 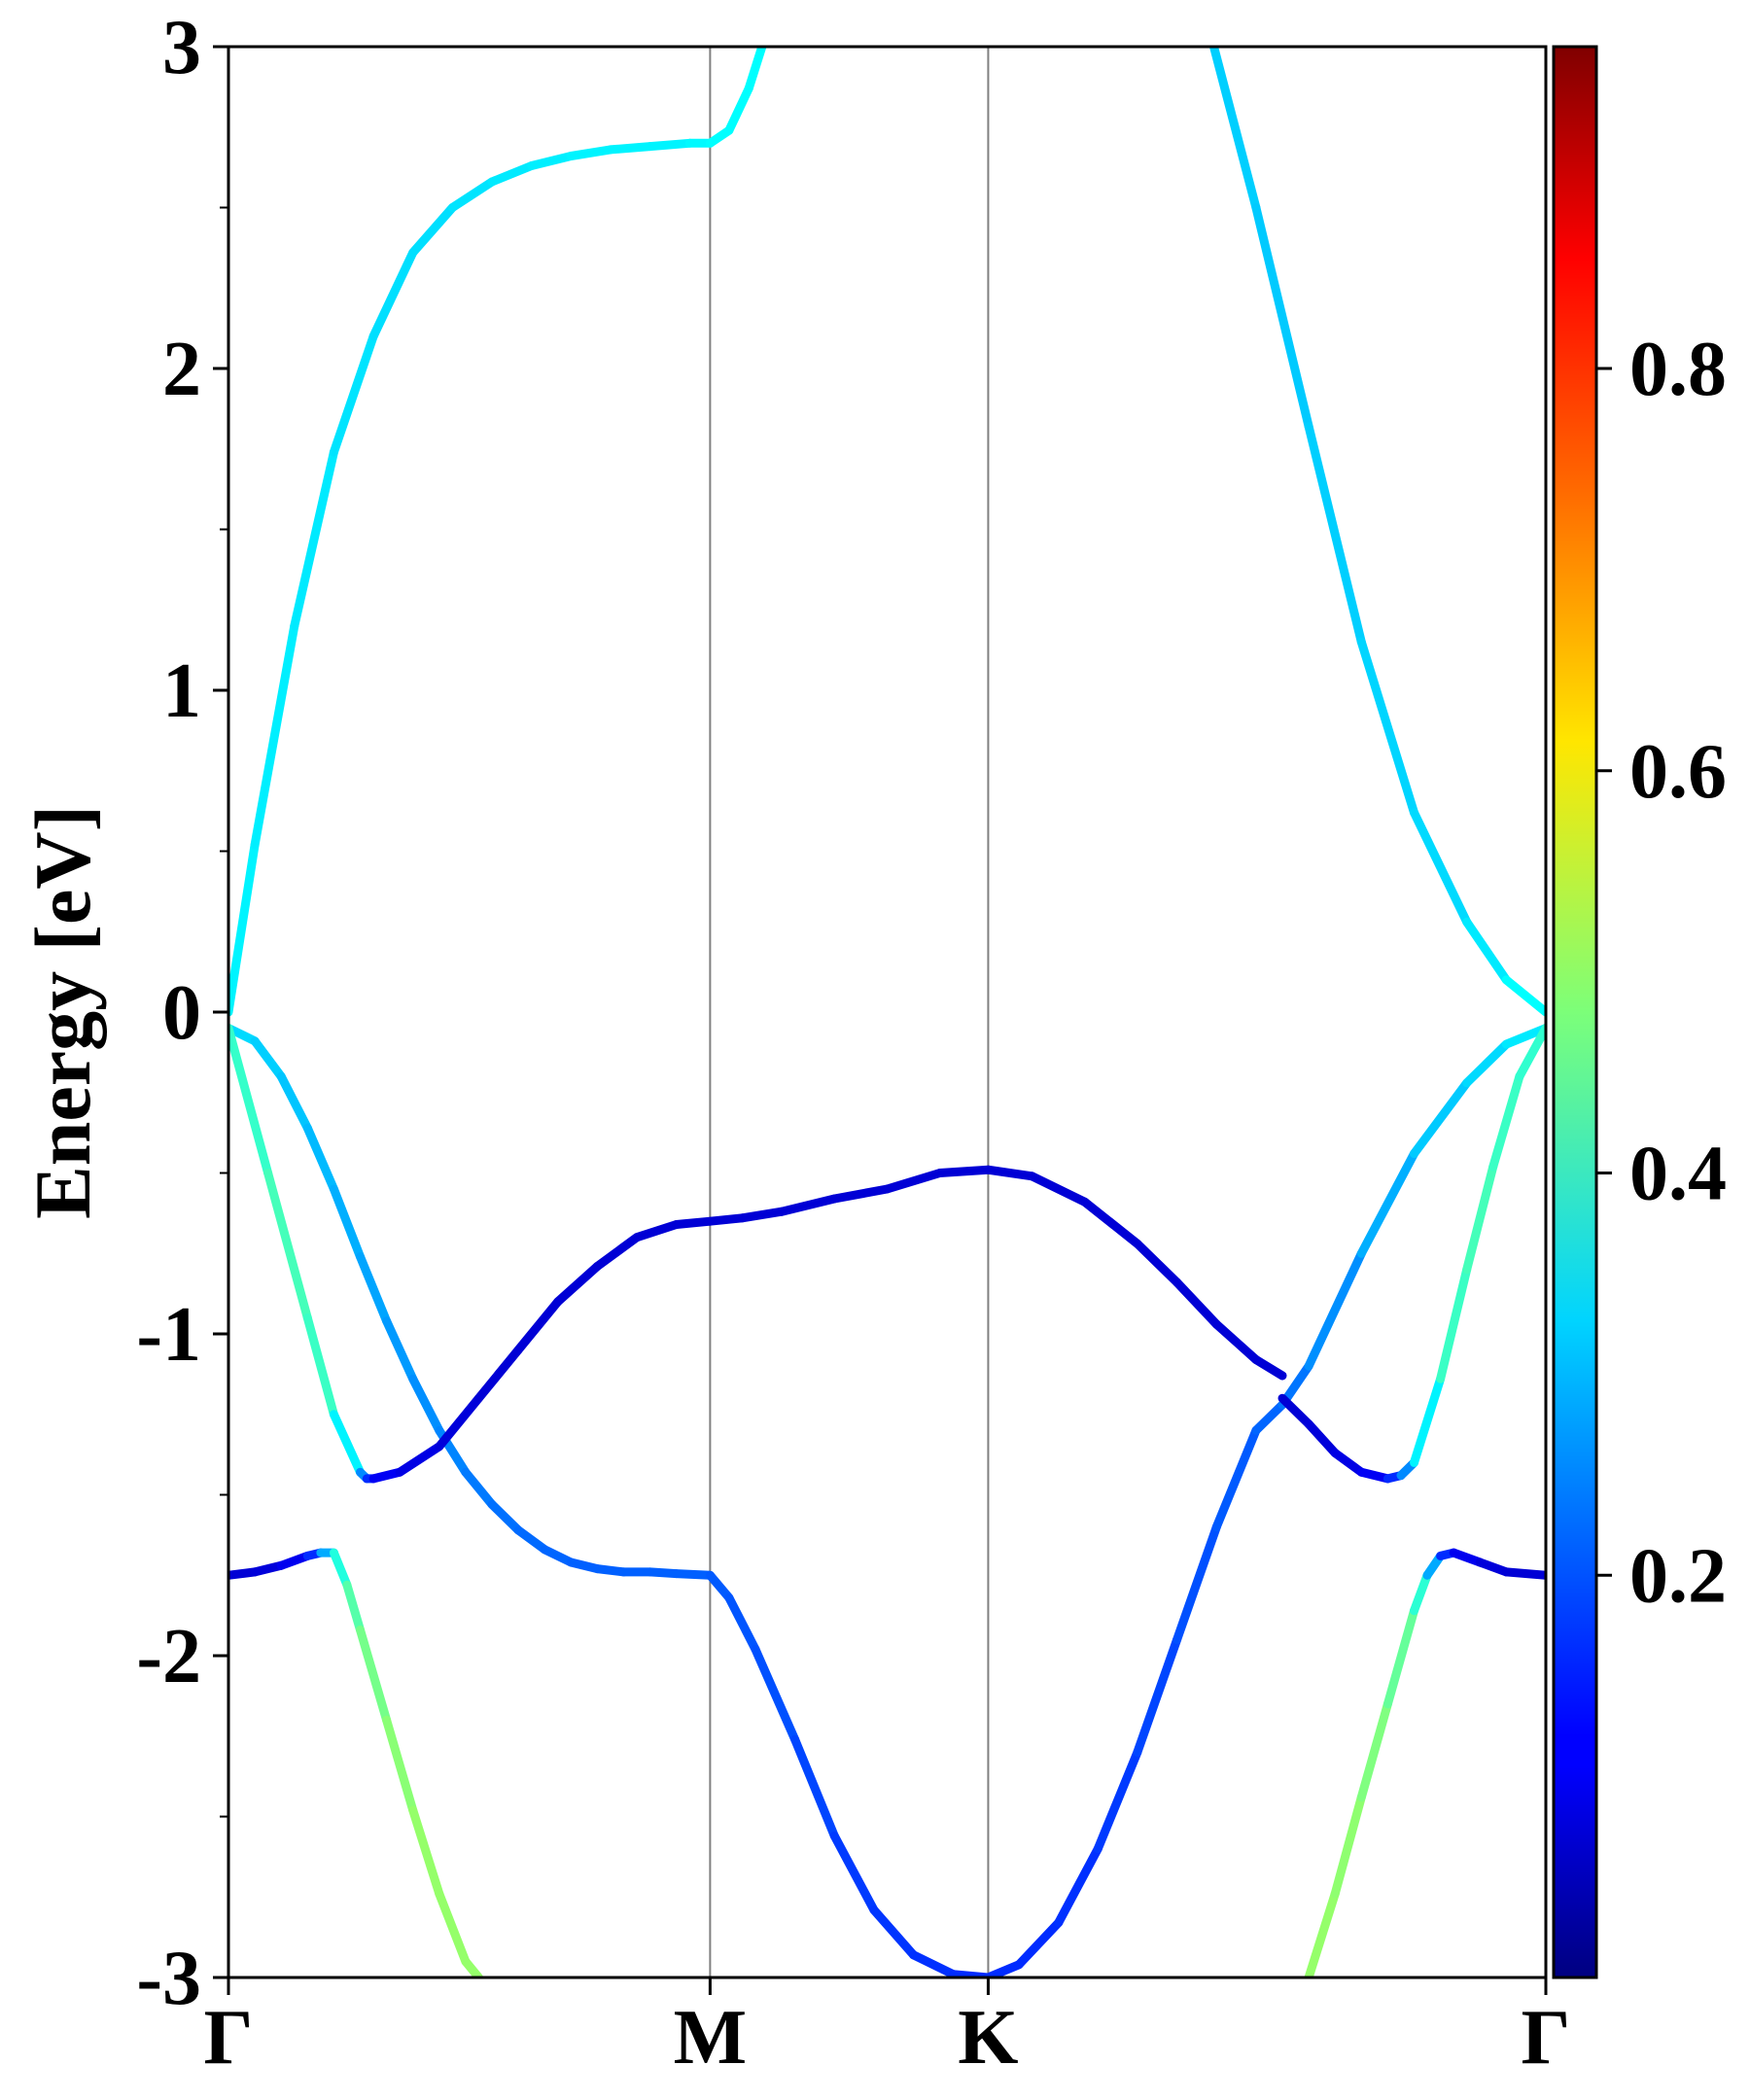 What do you see at coordinates (181, 369) in the screenshot?
I see `y-tick-label: 2` at bounding box center [181, 369].